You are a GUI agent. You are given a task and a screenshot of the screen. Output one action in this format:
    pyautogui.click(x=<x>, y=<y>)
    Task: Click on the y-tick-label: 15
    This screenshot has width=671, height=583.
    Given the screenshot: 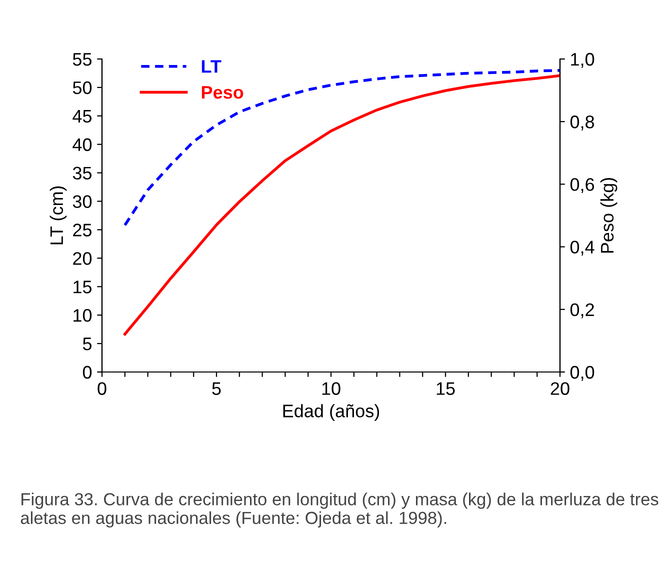 What is the action you would take?
    pyautogui.click(x=83, y=287)
    